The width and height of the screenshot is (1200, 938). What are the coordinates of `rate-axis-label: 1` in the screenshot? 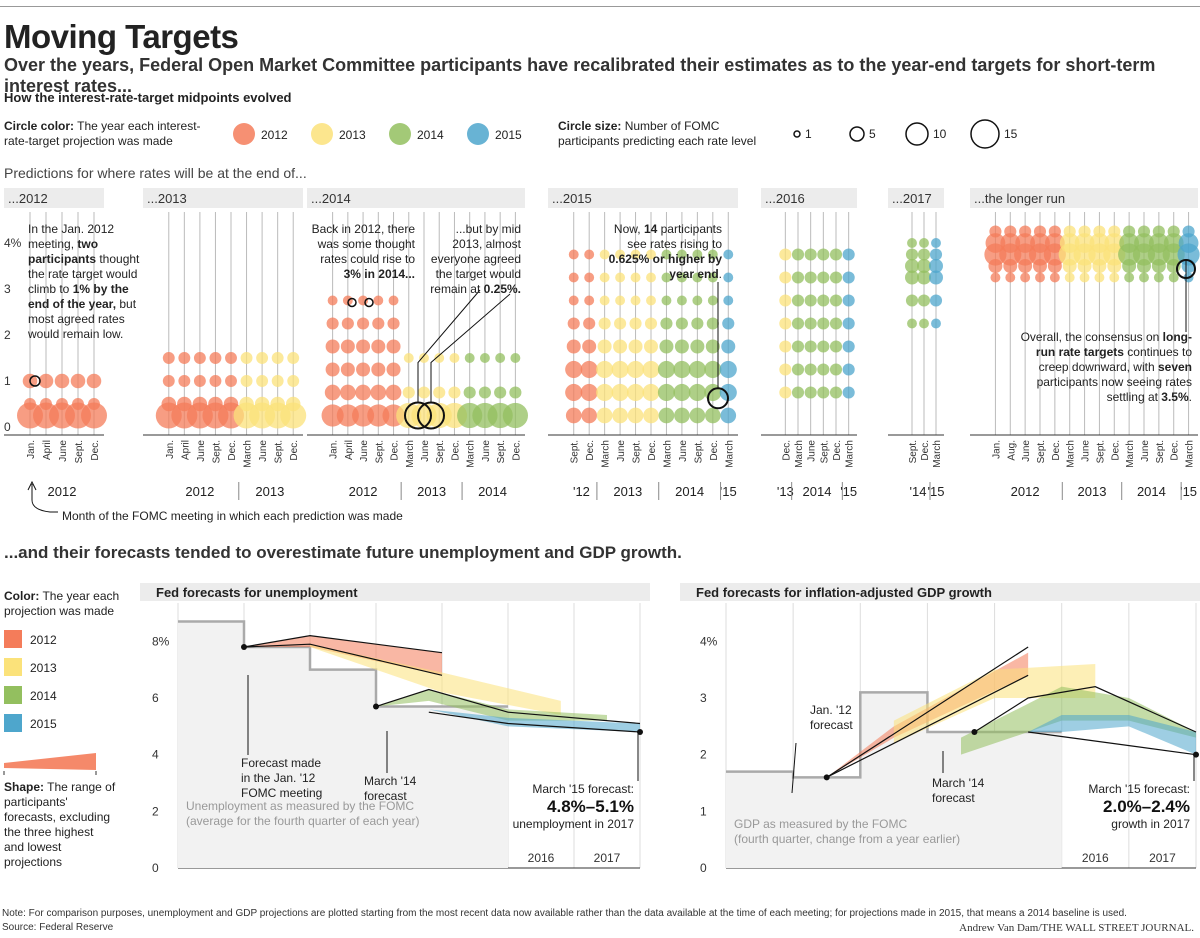 It's located at (7, 381).